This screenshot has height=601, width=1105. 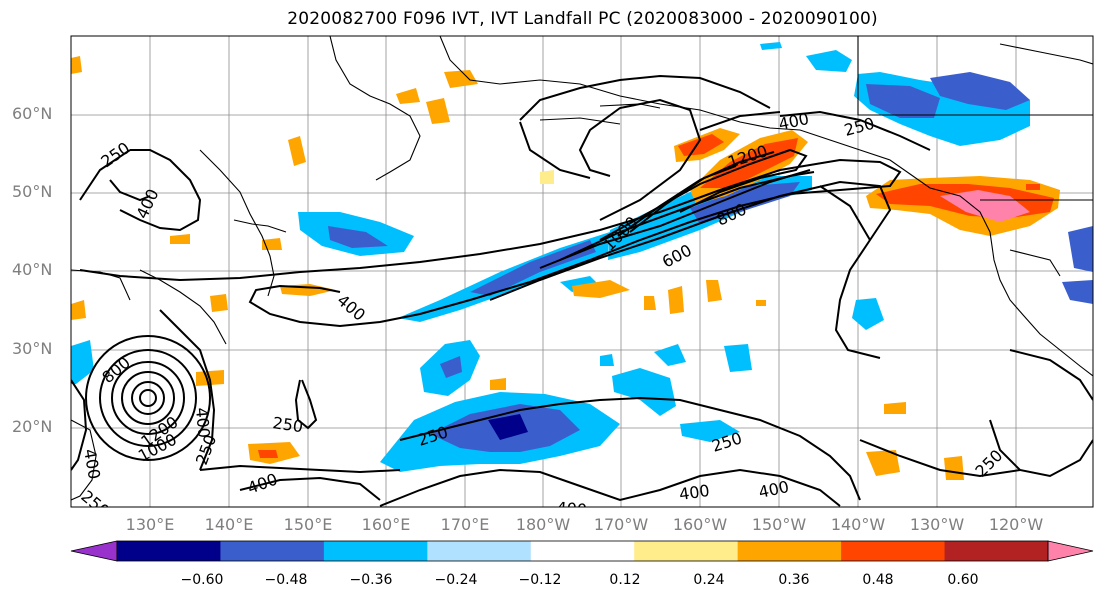 I want to click on colorbar-tick-label: 0.48, so click(x=878, y=580).